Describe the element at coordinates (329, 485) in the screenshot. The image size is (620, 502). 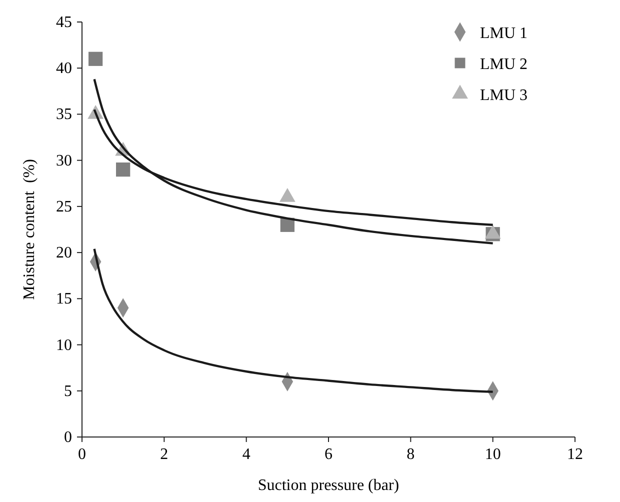
I see `x-axis-title: Suction pressure (bar)` at that location.